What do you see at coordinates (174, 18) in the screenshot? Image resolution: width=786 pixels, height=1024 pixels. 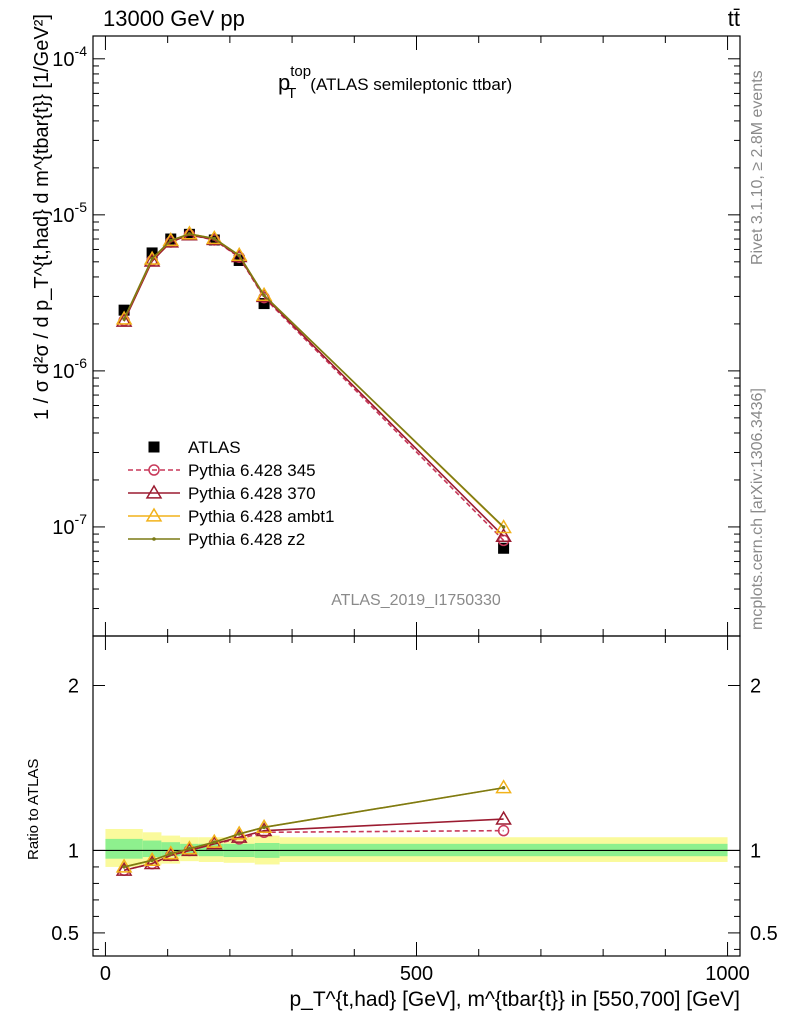 I see `energy-label: 13000 GeV pp` at bounding box center [174, 18].